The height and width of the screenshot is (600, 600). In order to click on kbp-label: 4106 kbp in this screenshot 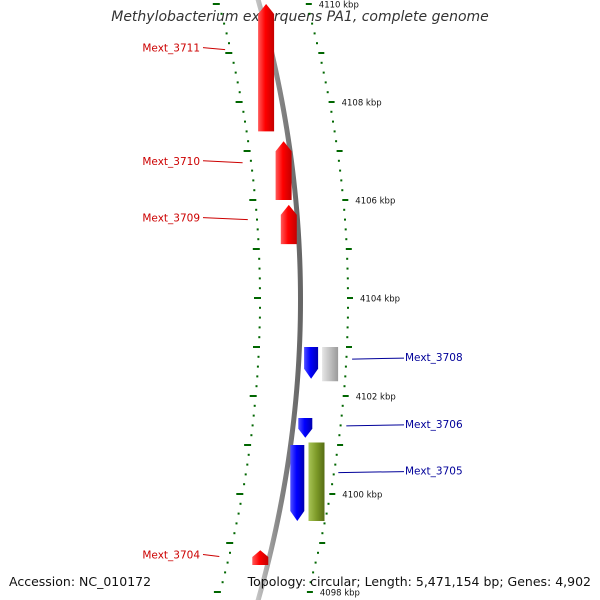, I will do `click(375, 202)`.